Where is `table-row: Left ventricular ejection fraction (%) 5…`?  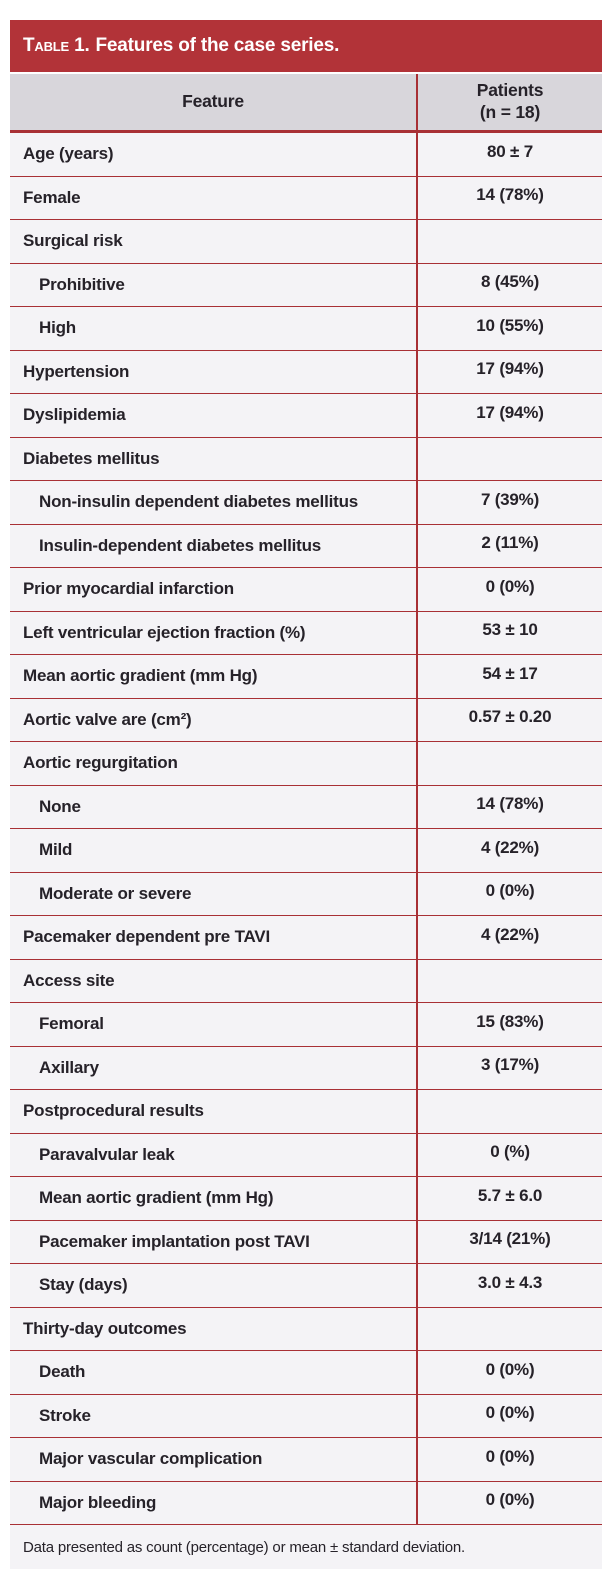
table-row: Left ventricular ejection fraction (%) 5… is located at coordinates (306, 633).